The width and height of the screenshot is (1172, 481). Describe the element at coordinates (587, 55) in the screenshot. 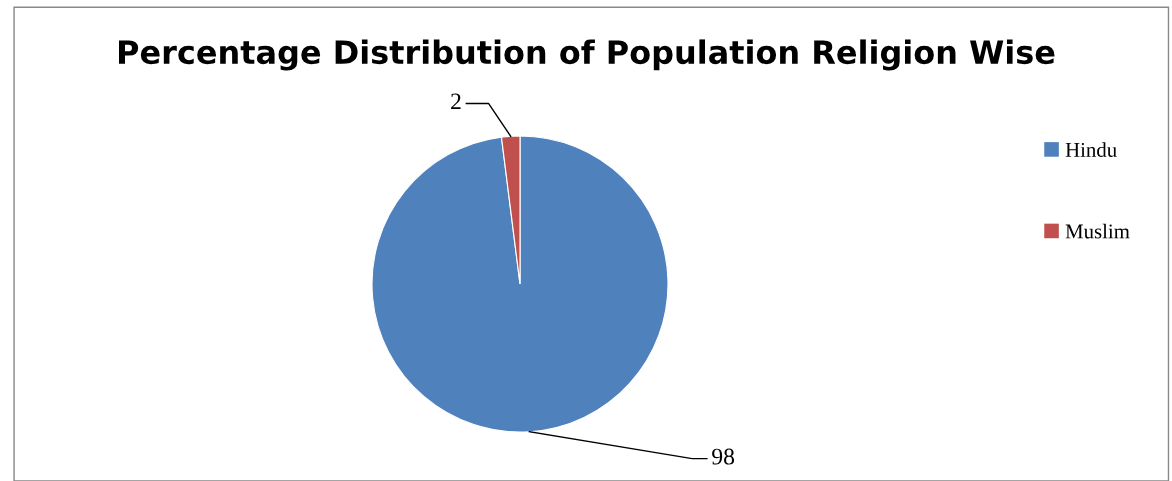

I see `chart-title: Percentage Distribution of Population Religion Wise` at that location.